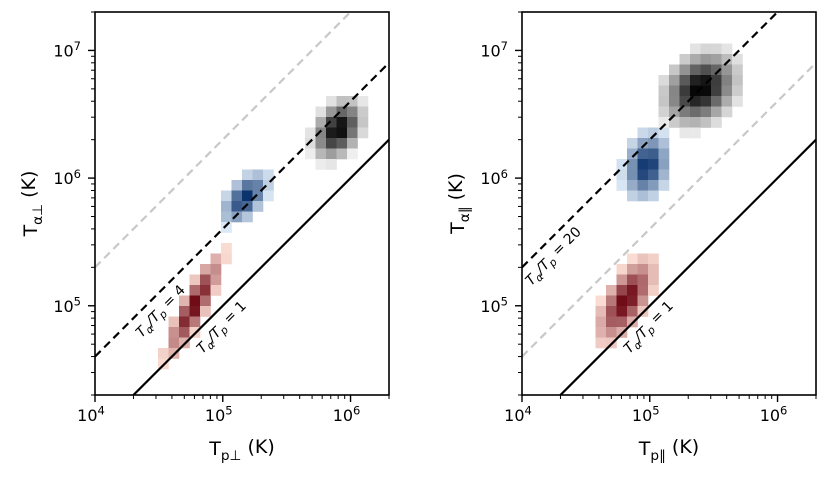 This screenshot has width=830, height=477. I want to click on ratio-label-1: Tα/Tp = 1, so click(222, 327).